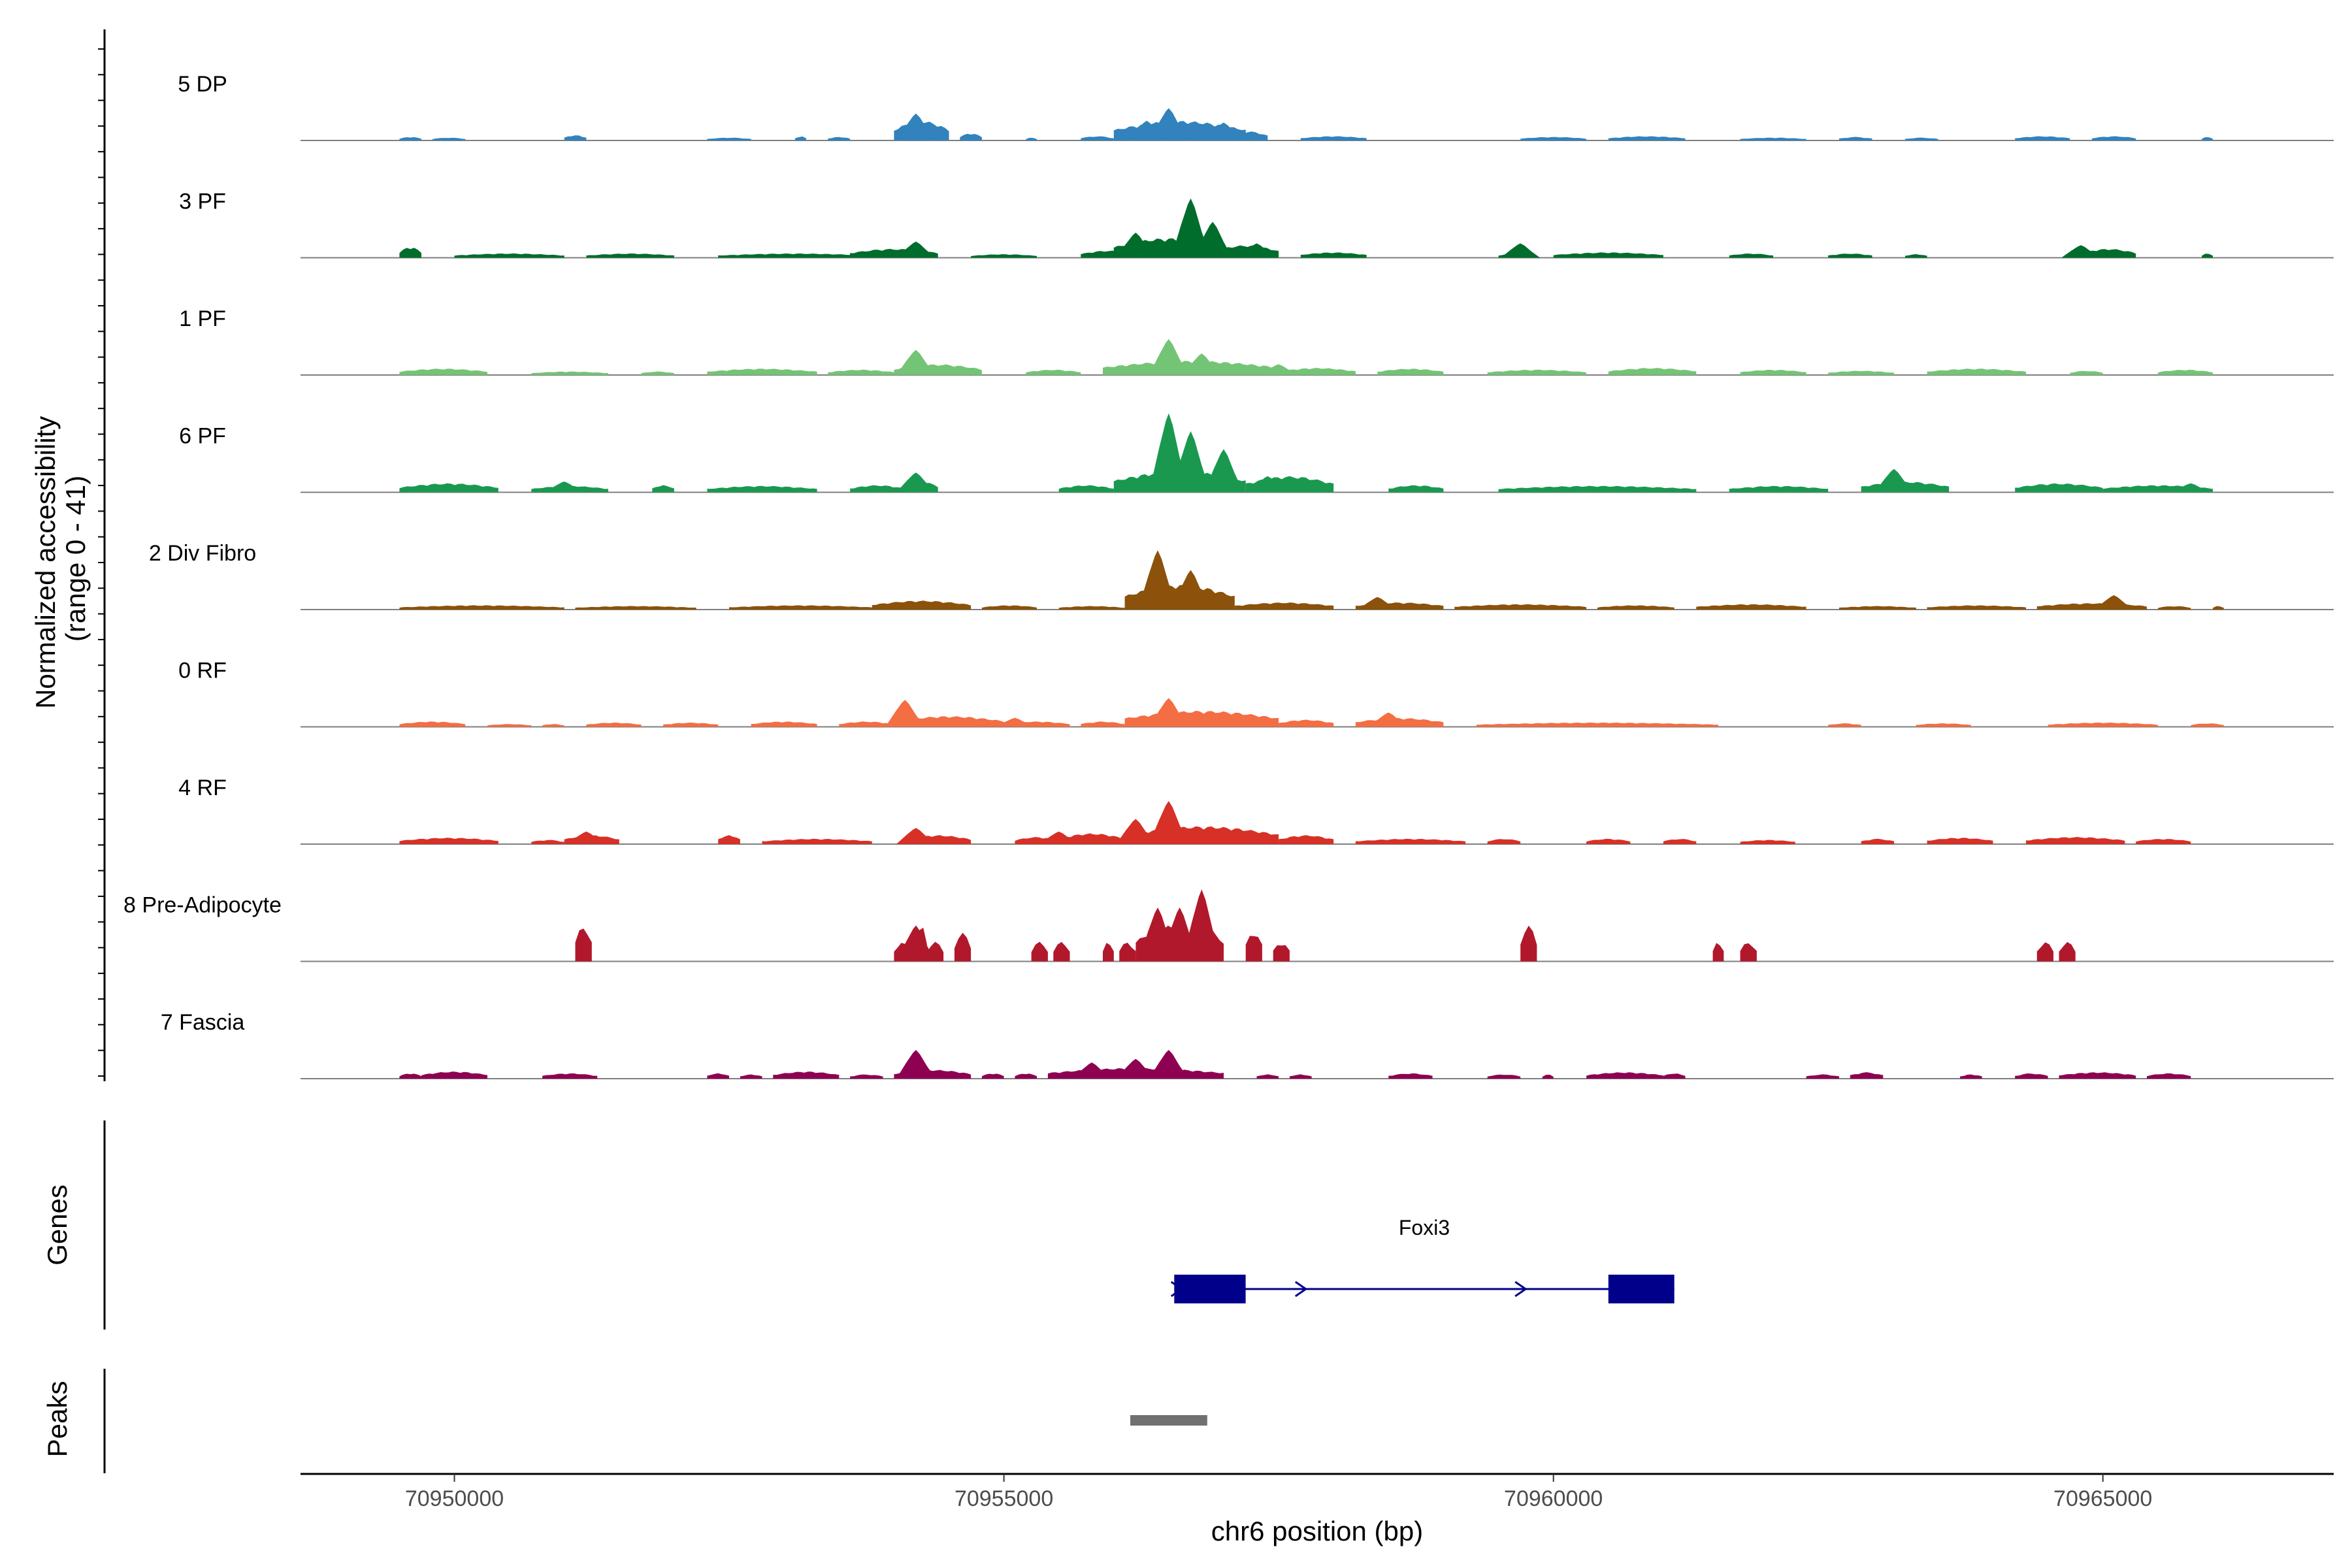 This screenshot has height=1568, width=2352. I want to click on track-5-dp: 5 DP, so click(1256, 106).